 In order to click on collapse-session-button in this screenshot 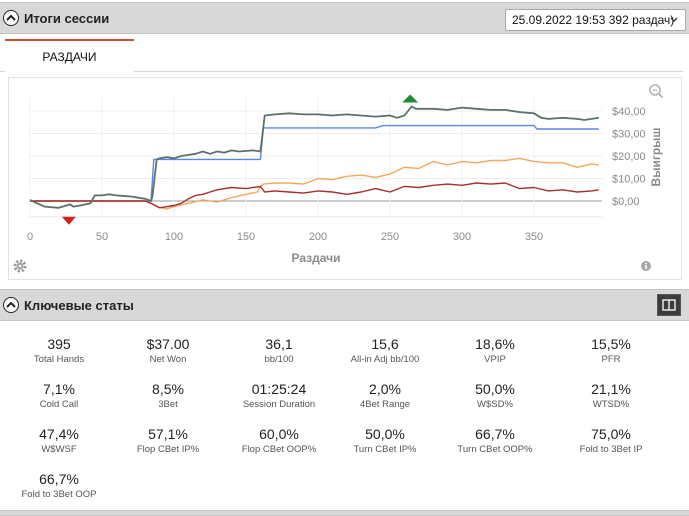, I will do `click(11, 18)`.